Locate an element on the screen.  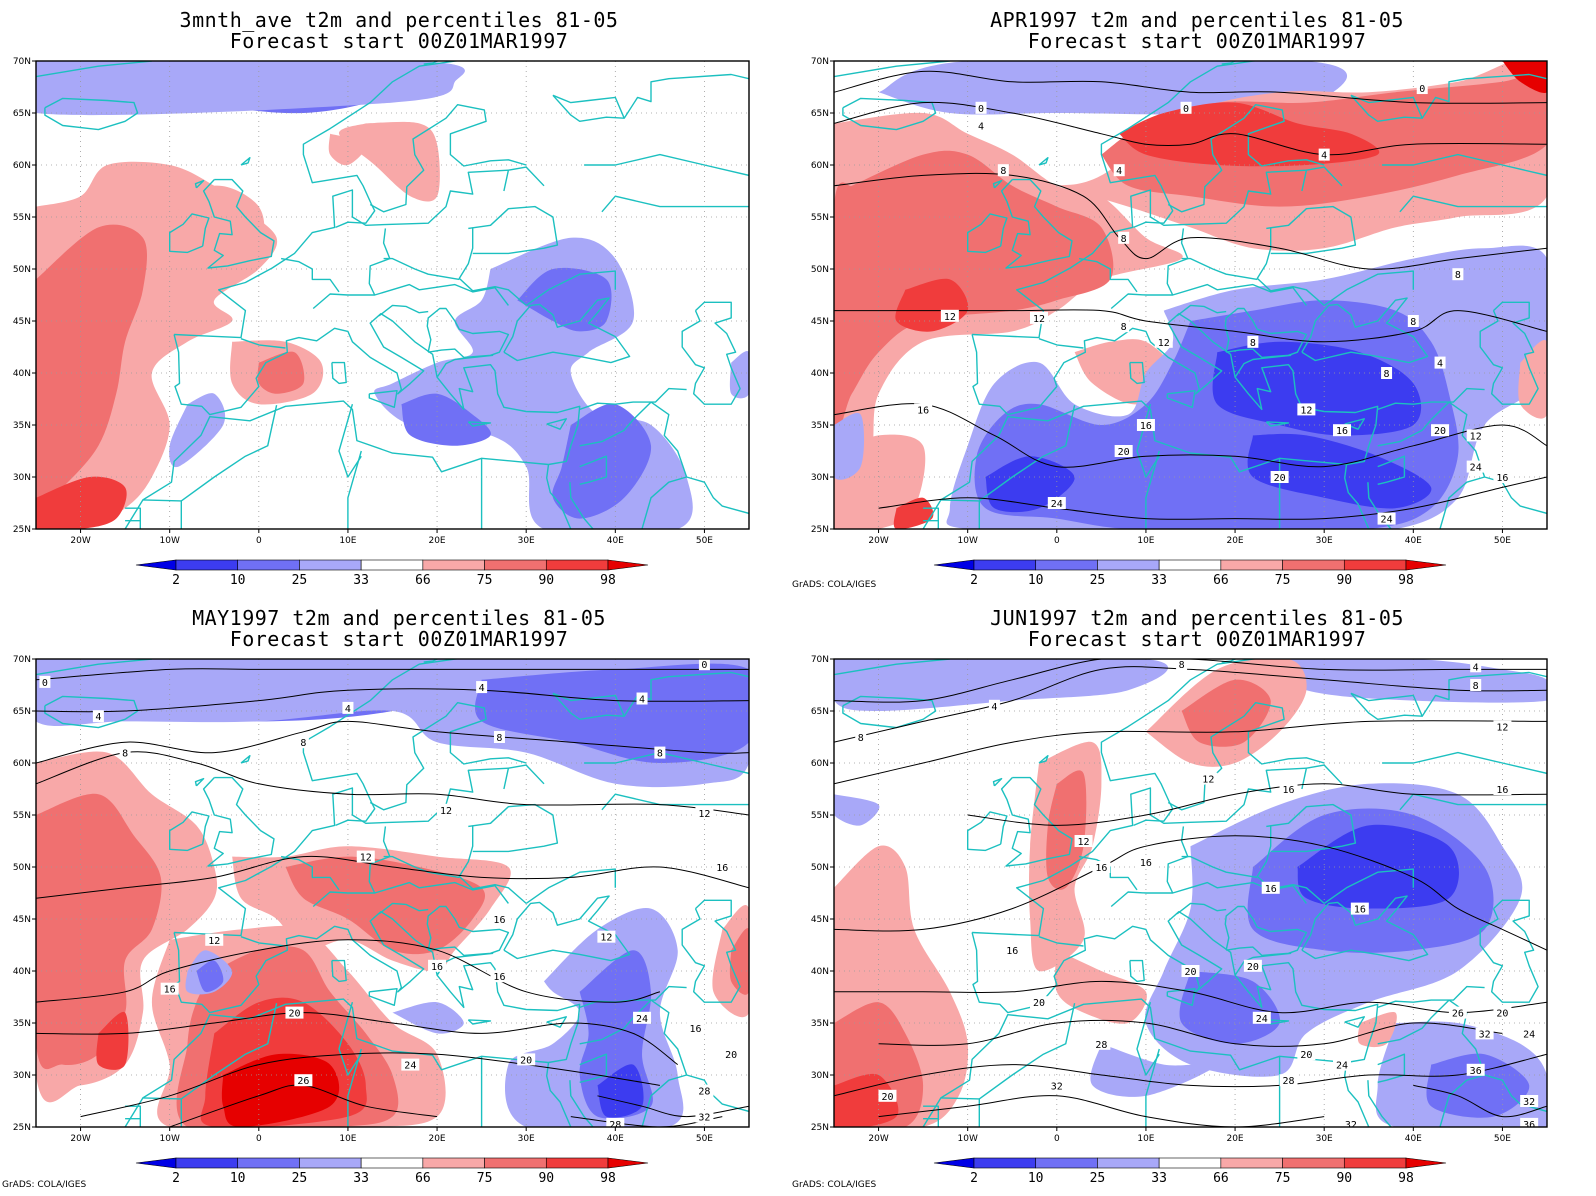
colorbar-label: 25 is located at coordinates (1098, 1178).